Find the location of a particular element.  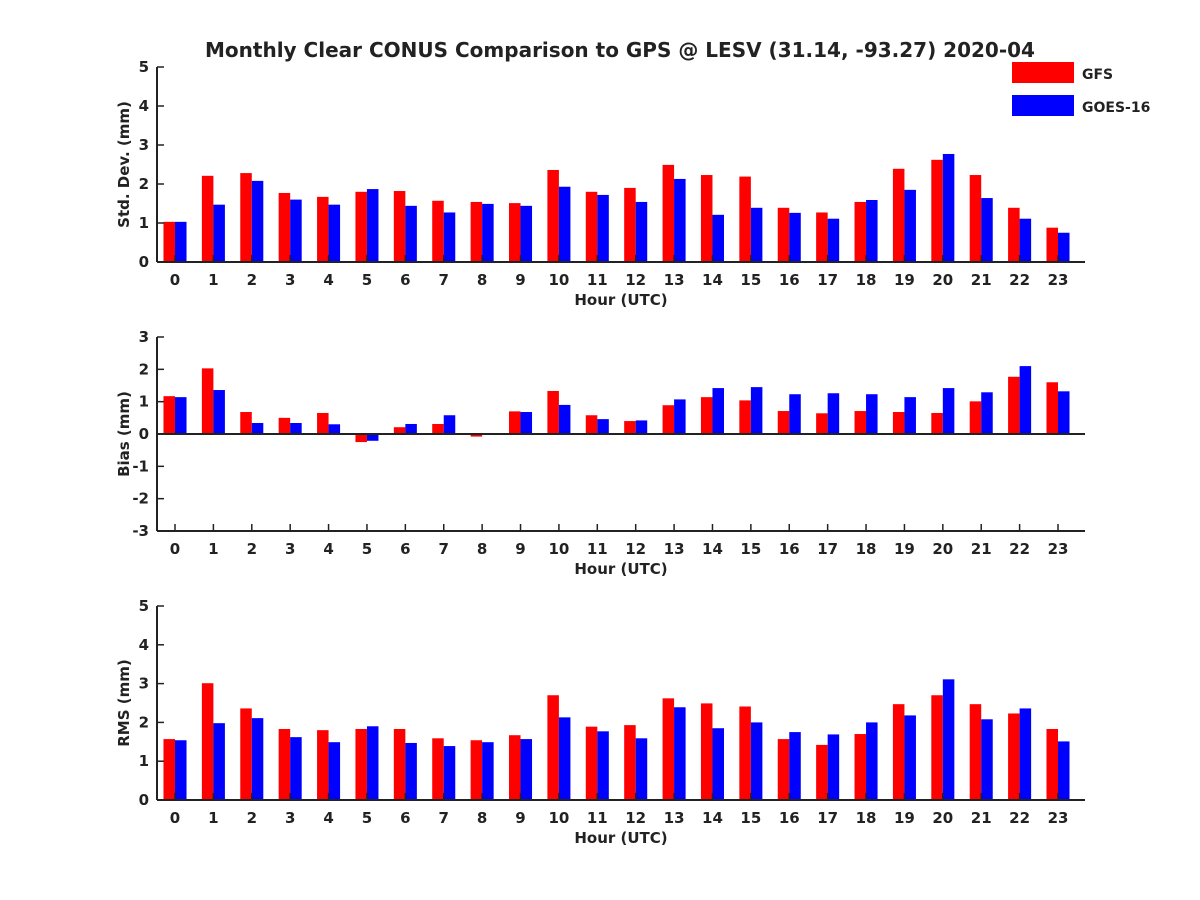

x-tick-label: 21 is located at coordinates (981, 549).